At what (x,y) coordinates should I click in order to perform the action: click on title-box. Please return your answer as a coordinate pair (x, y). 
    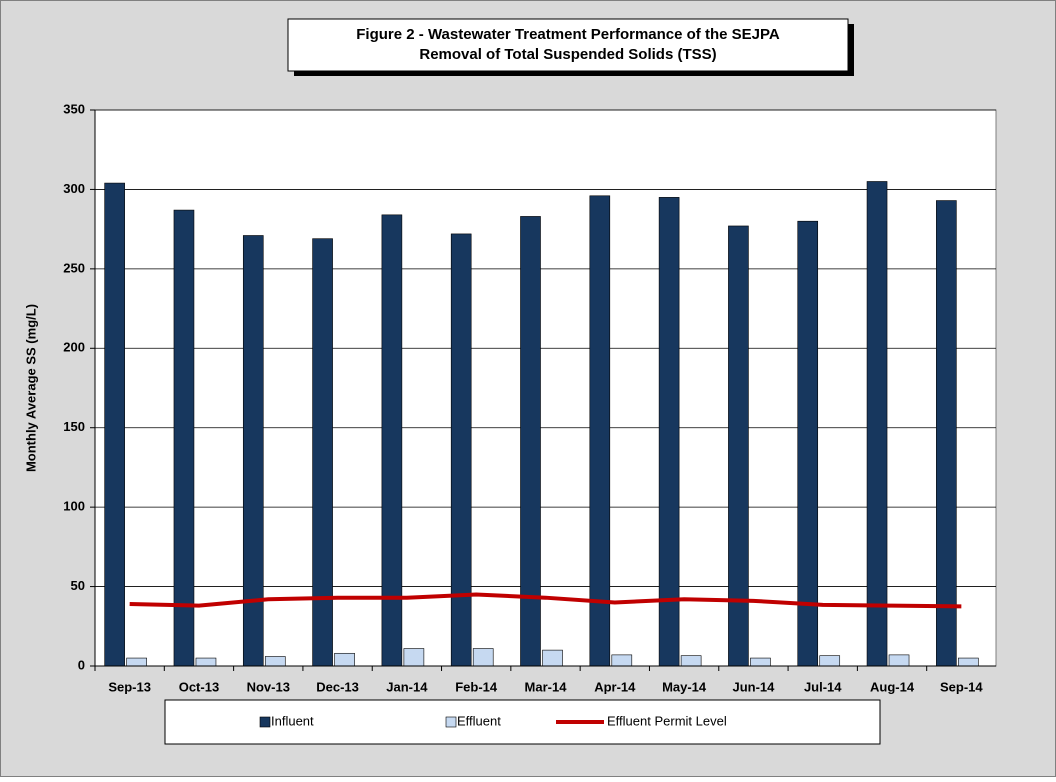
    Looking at the image, I should click on (568, 45).